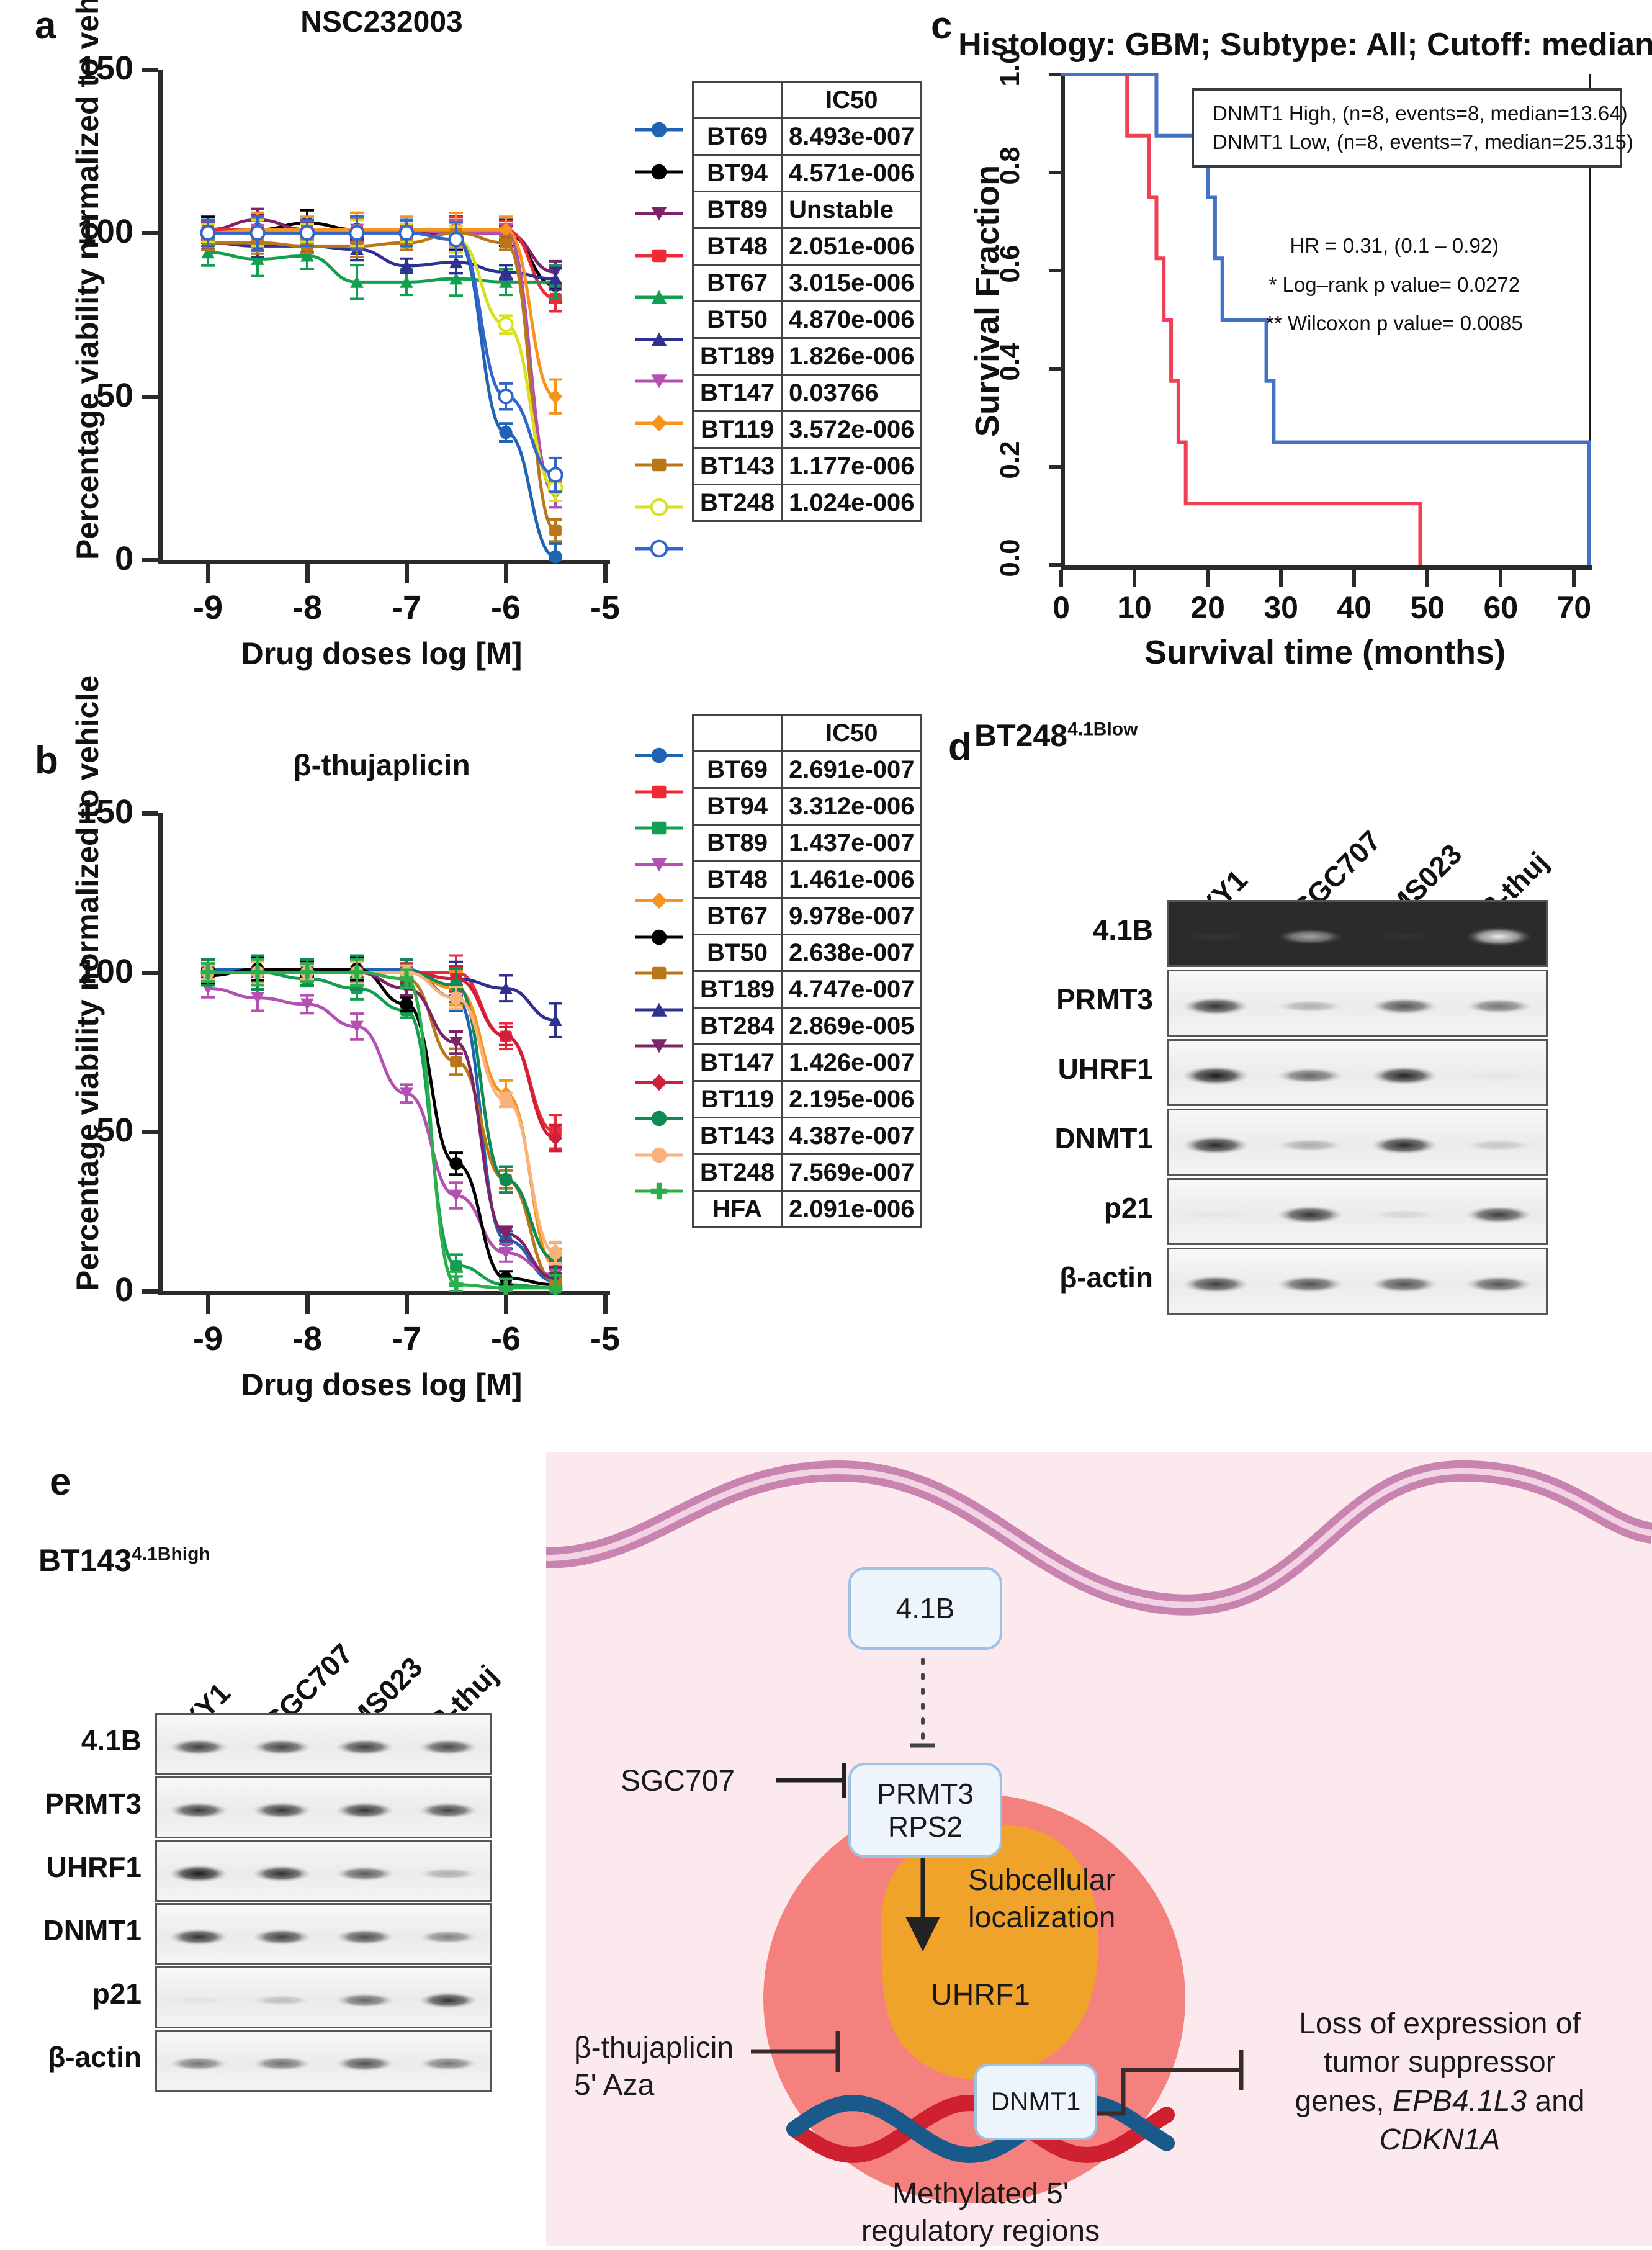 The image size is (1652, 2250). What do you see at coordinates (659, 508) in the screenshot?
I see `legend-marker-BT143` at bounding box center [659, 508].